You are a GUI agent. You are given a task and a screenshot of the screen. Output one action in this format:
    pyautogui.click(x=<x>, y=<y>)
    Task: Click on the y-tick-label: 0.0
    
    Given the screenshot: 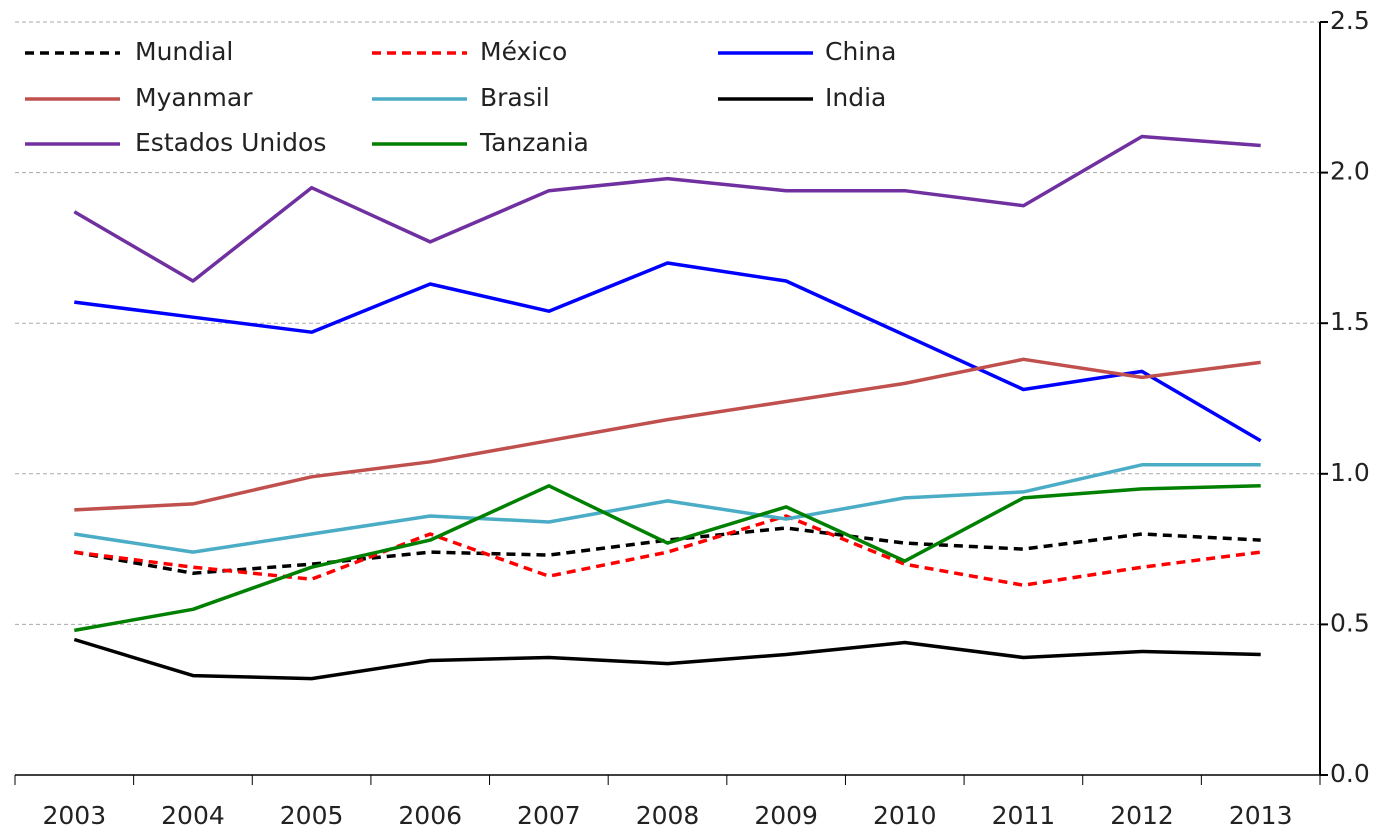 What is the action you would take?
    pyautogui.click(x=1350, y=773)
    